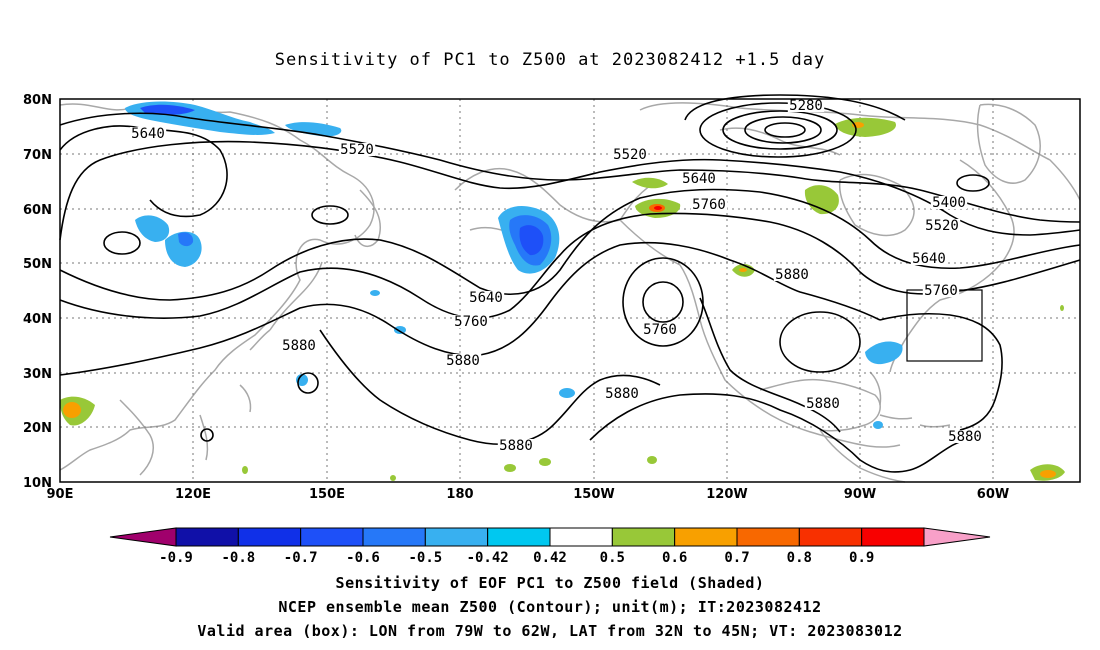  What do you see at coordinates (37, 428) in the screenshot?
I see `lat-label: 20N` at bounding box center [37, 428].